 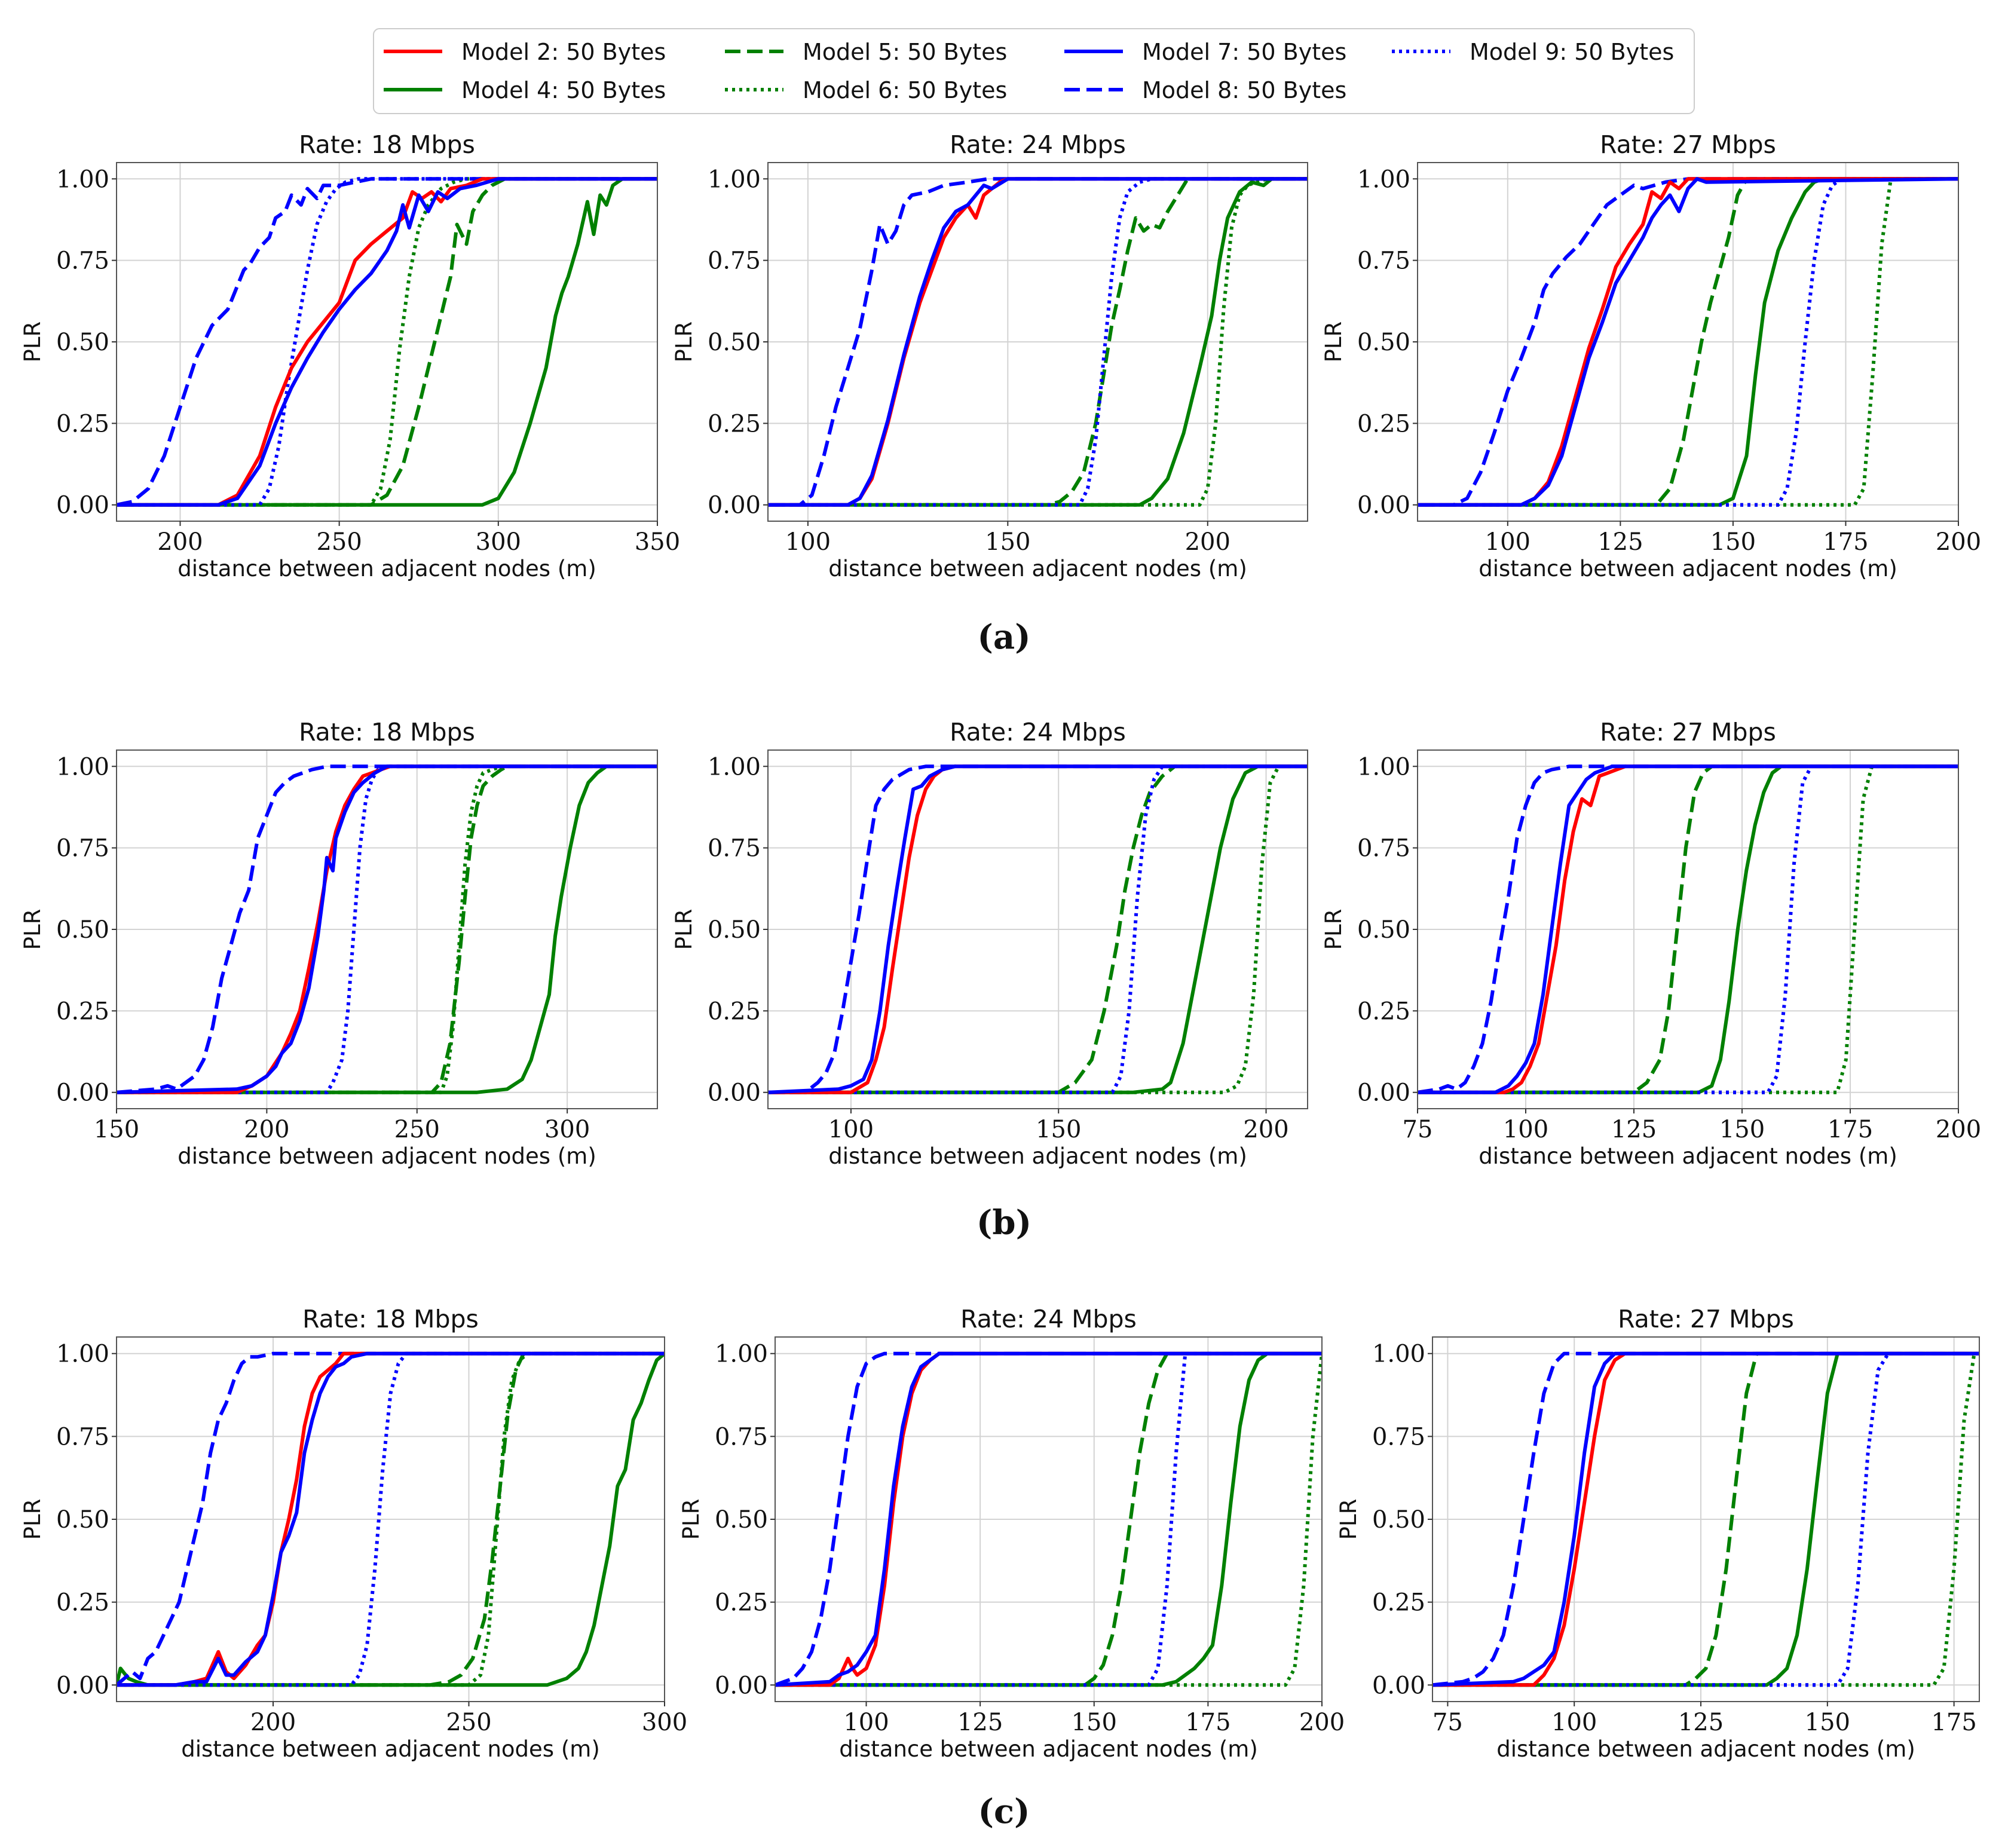 What do you see at coordinates (657, 542) in the screenshot?
I see `x-tick-label: 350` at bounding box center [657, 542].